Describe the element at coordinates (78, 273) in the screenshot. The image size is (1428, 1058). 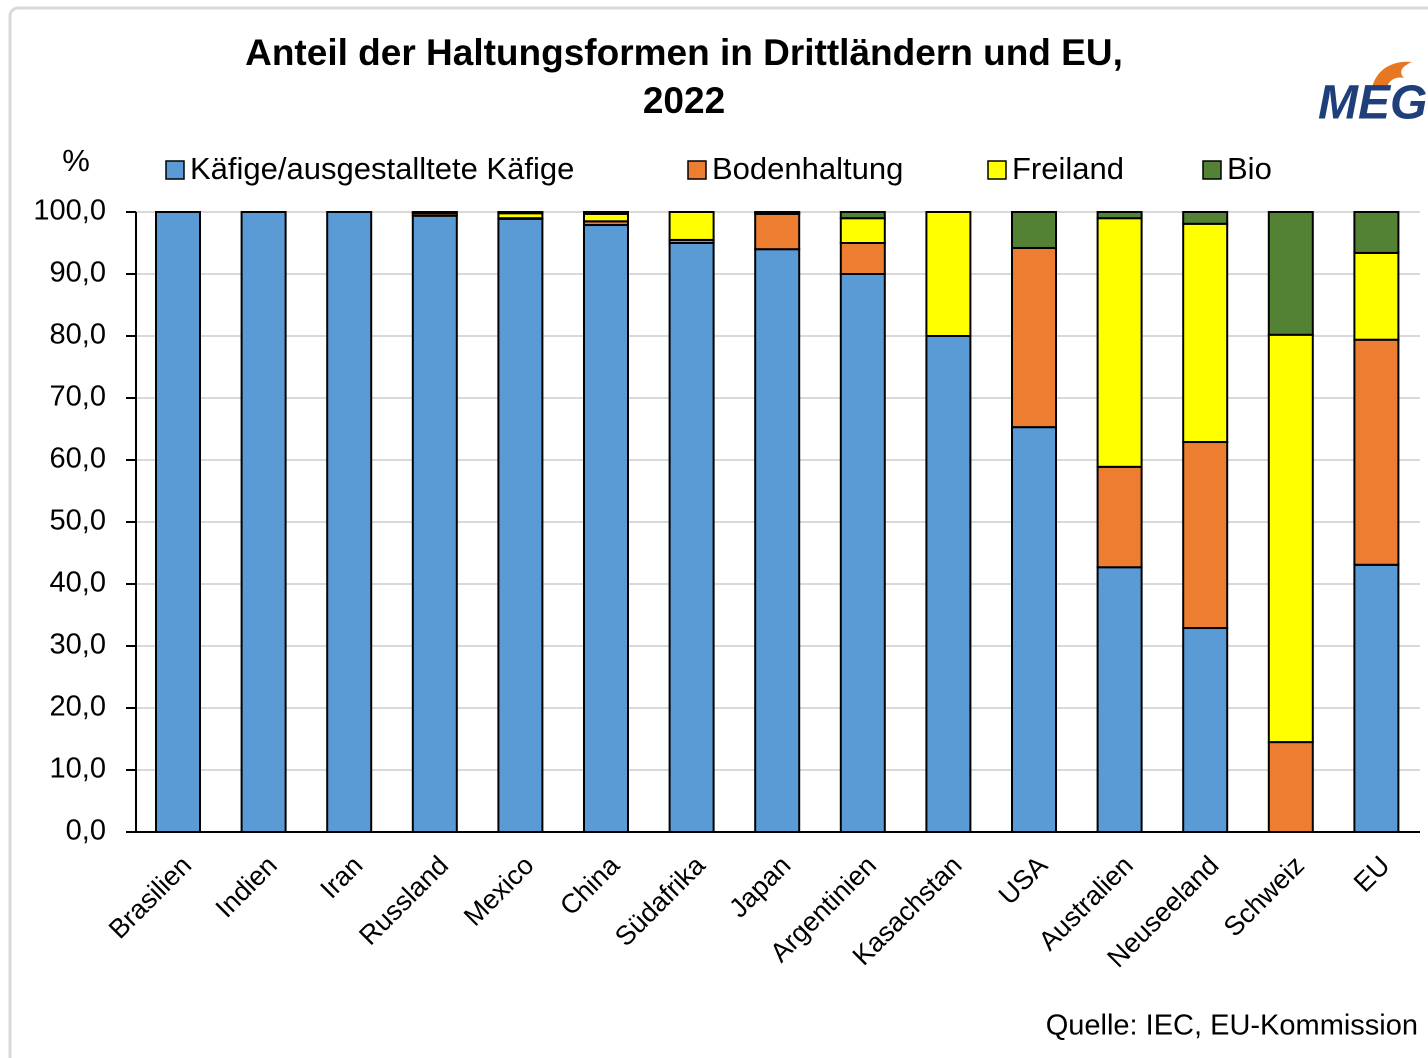
I see `y-tick-label: 90,0` at that location.